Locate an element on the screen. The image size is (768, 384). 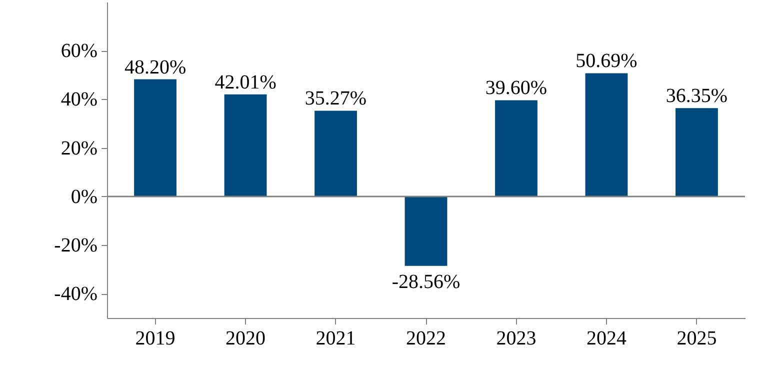
data-label: 36.35% is located at coordinates (697, 96).